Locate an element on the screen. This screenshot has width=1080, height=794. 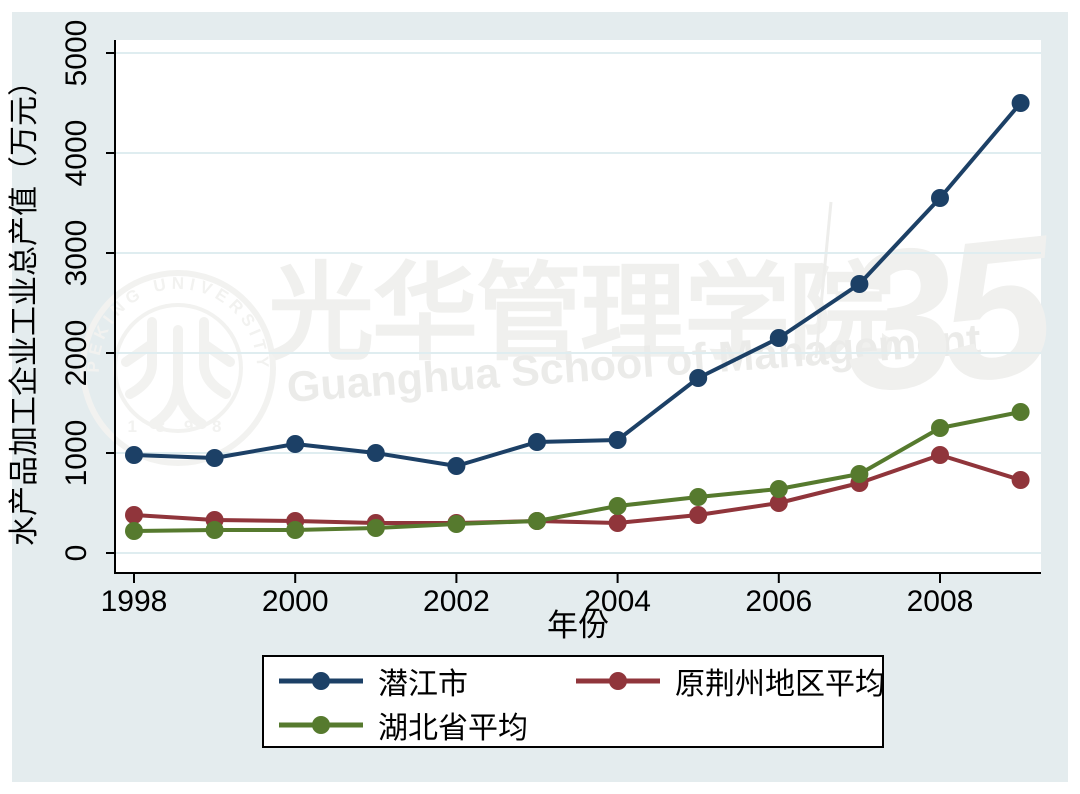
legend-key-qianjiang is located at coordinates (321, 681).